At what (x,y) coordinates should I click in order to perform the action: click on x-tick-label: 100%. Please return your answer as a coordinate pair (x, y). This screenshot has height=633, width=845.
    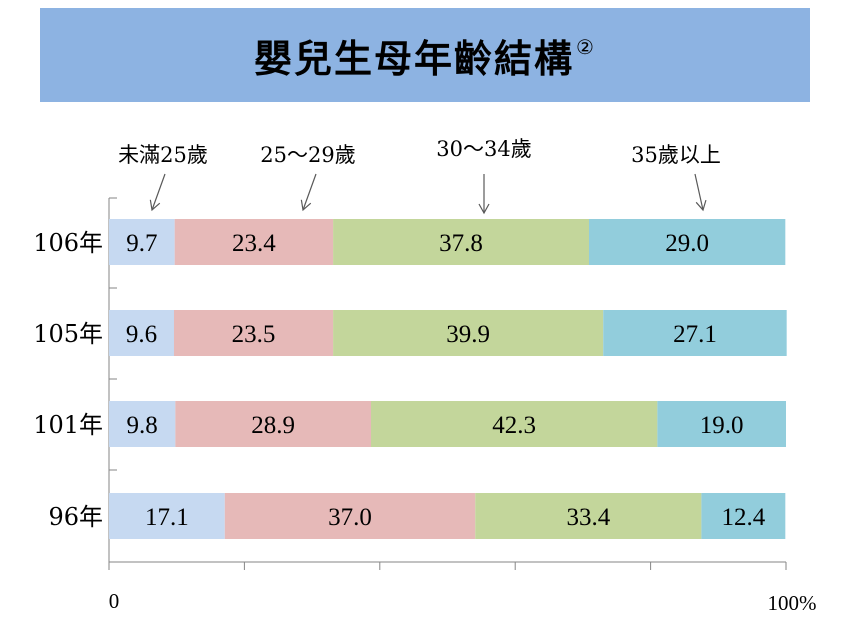
    Looking at the image, I should click on (792, 603).